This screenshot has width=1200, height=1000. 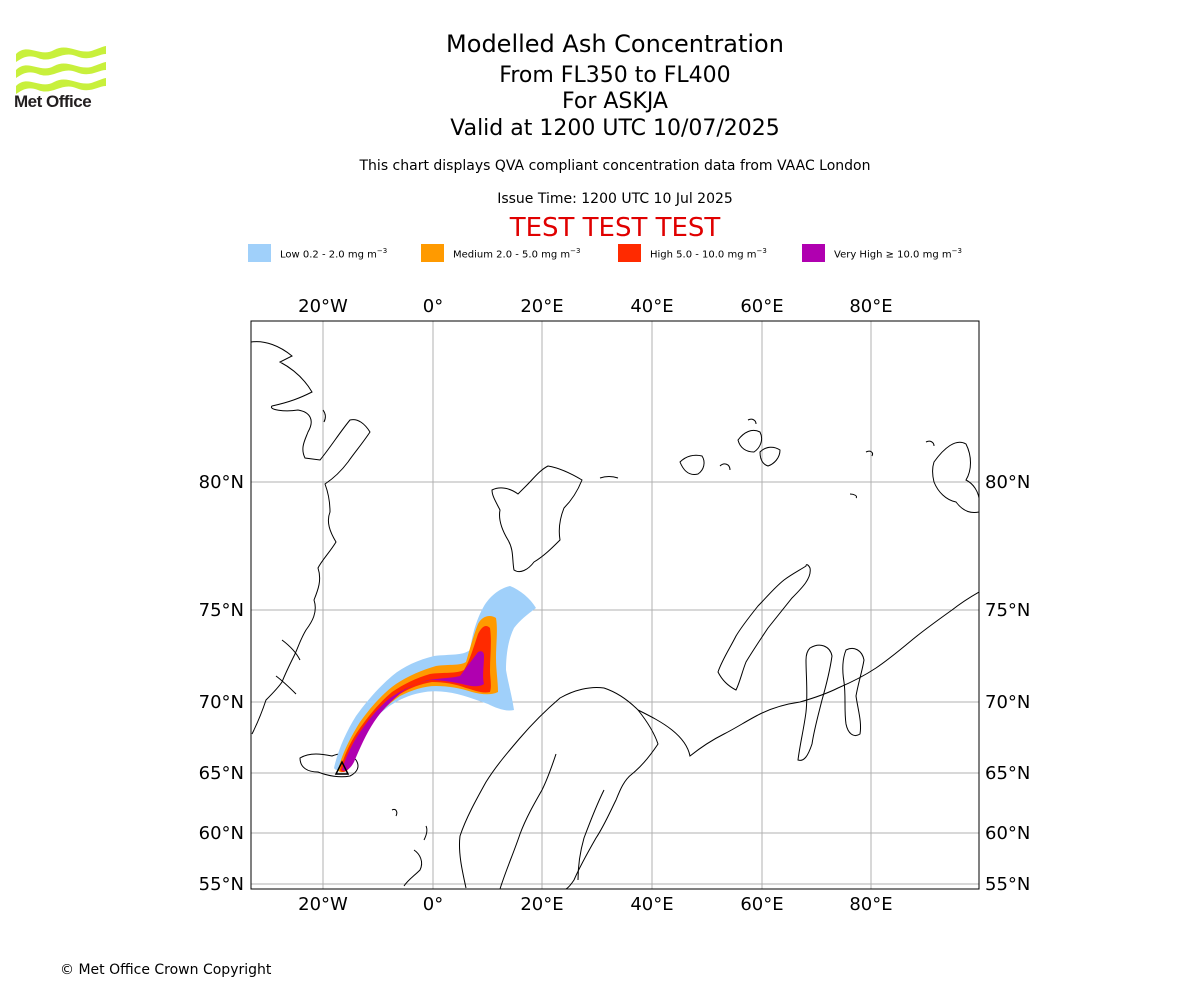 What do you see at coordinates (221, 610) in the screenshot?
I see `lat-label-left: 75°N` at bounding box center [221, 610].